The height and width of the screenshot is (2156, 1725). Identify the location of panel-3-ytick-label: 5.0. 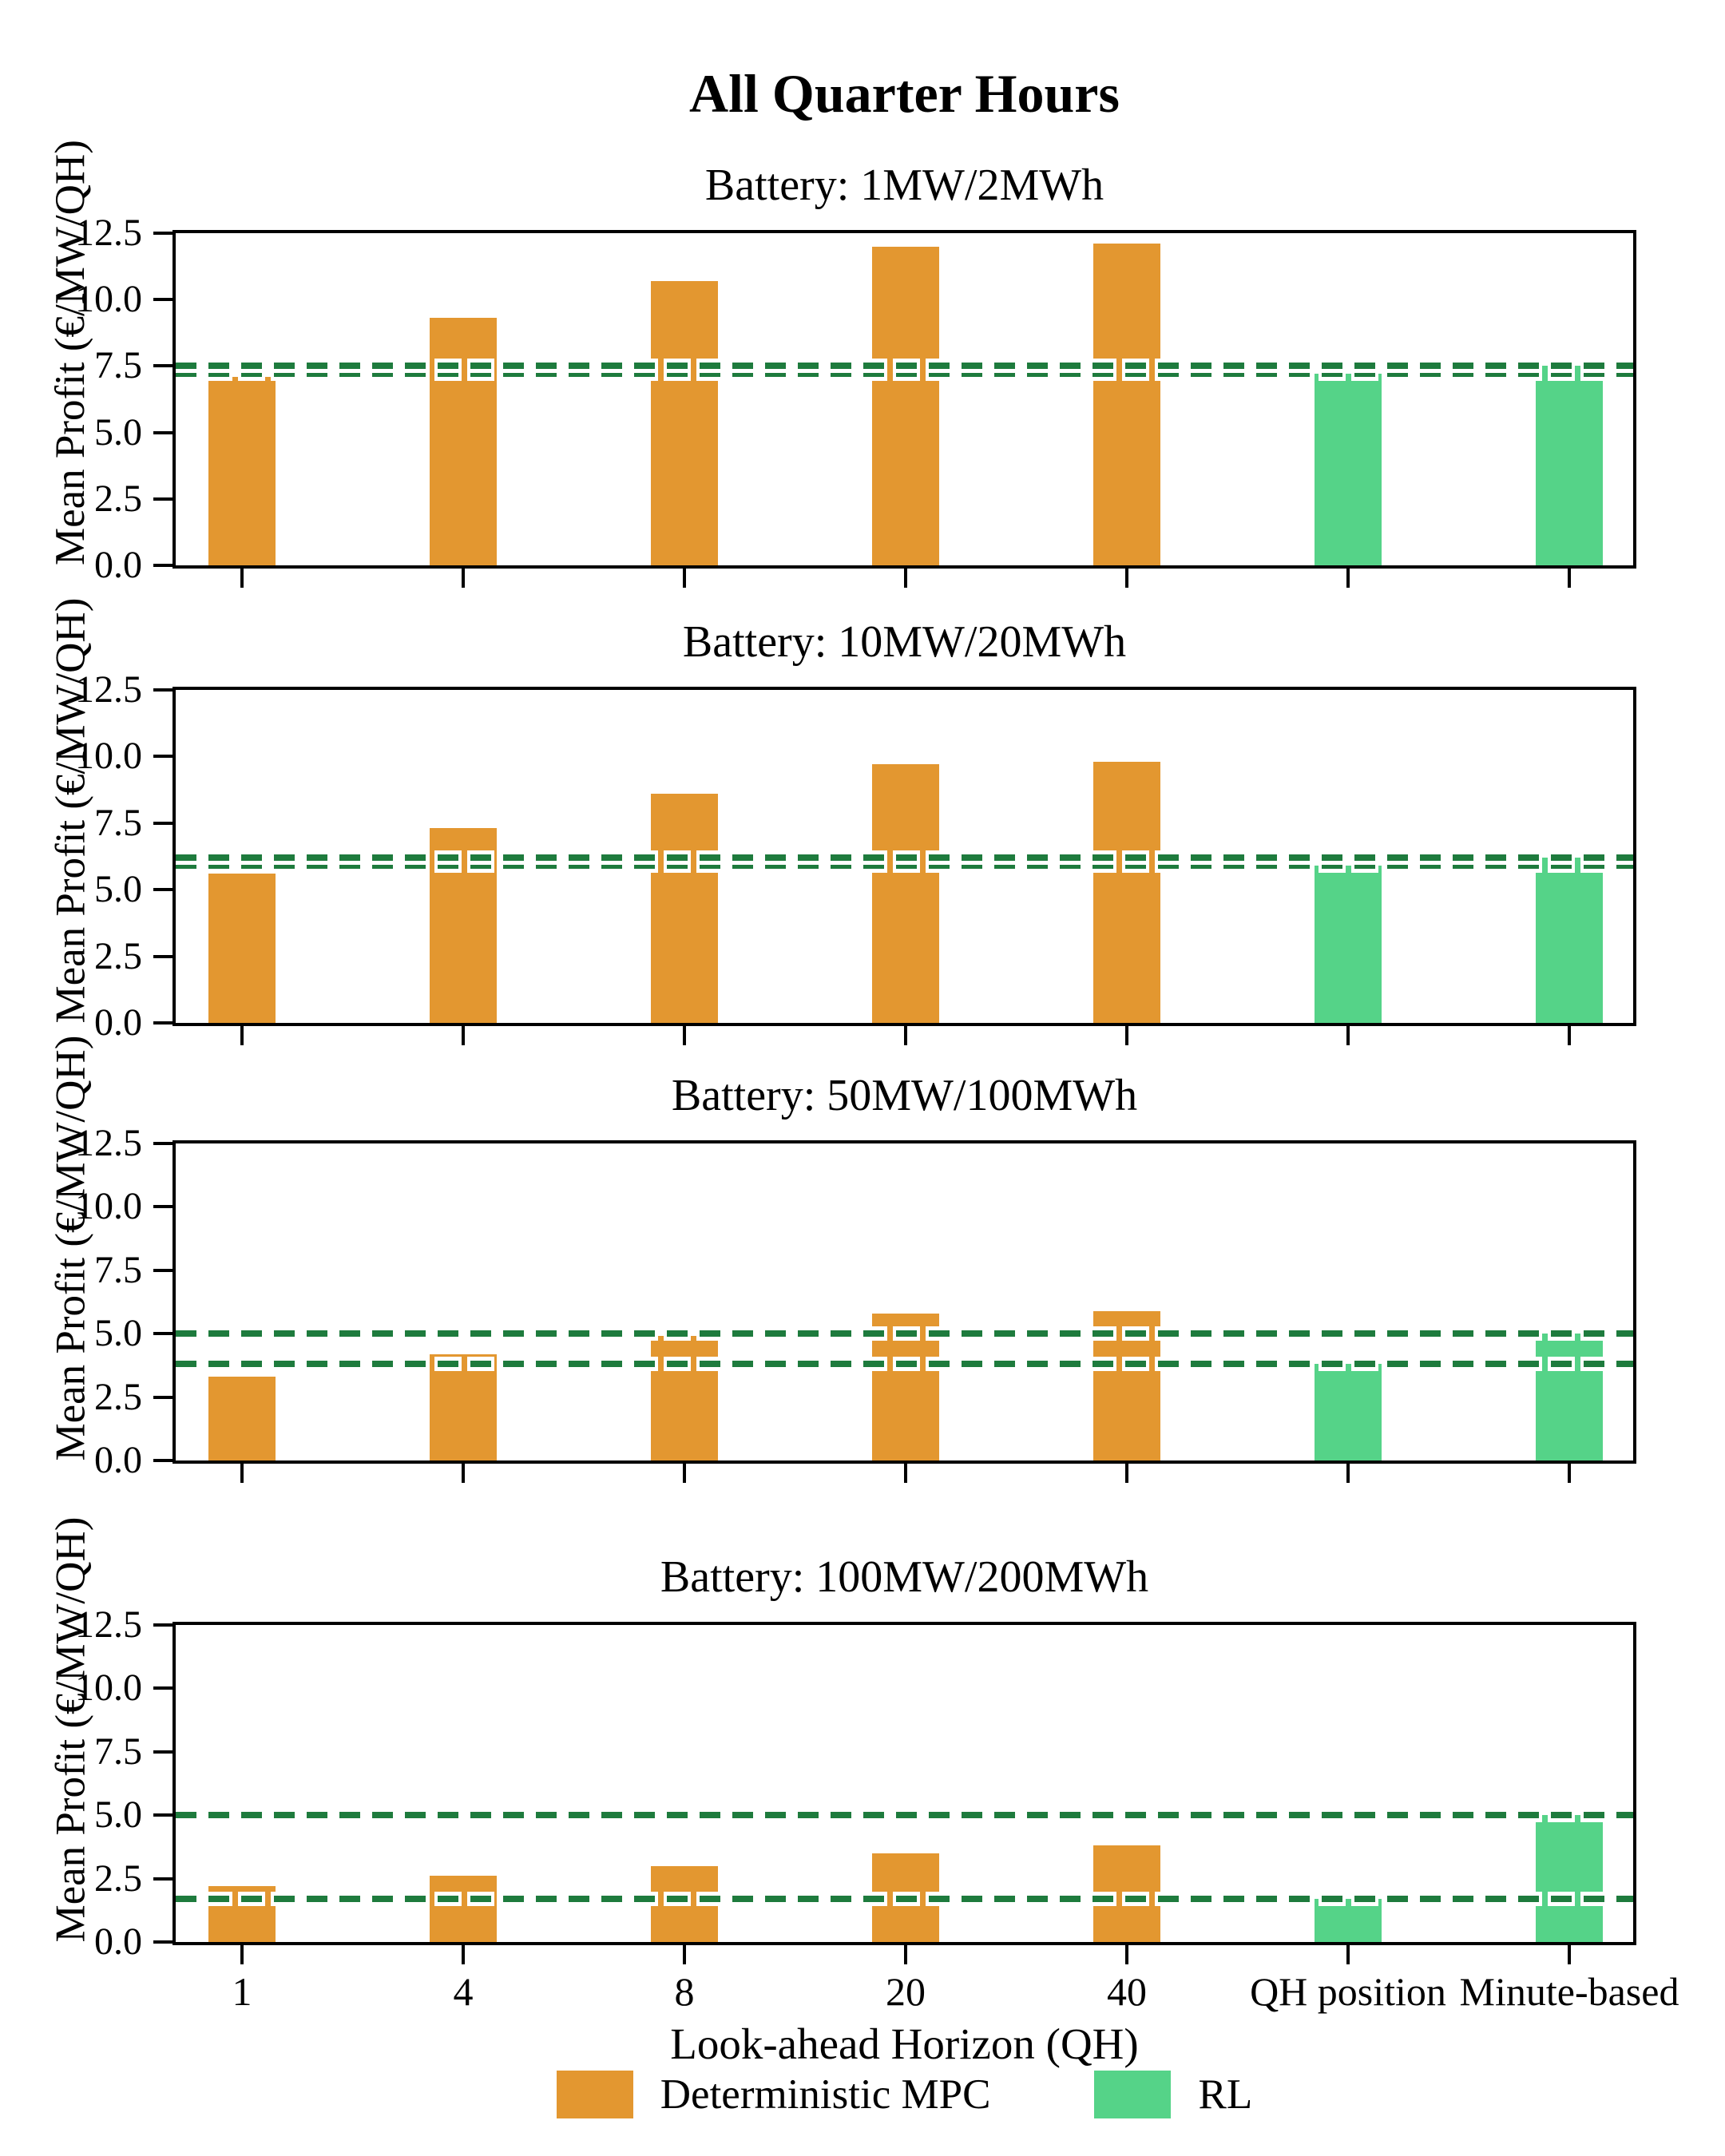
(118, 1333).